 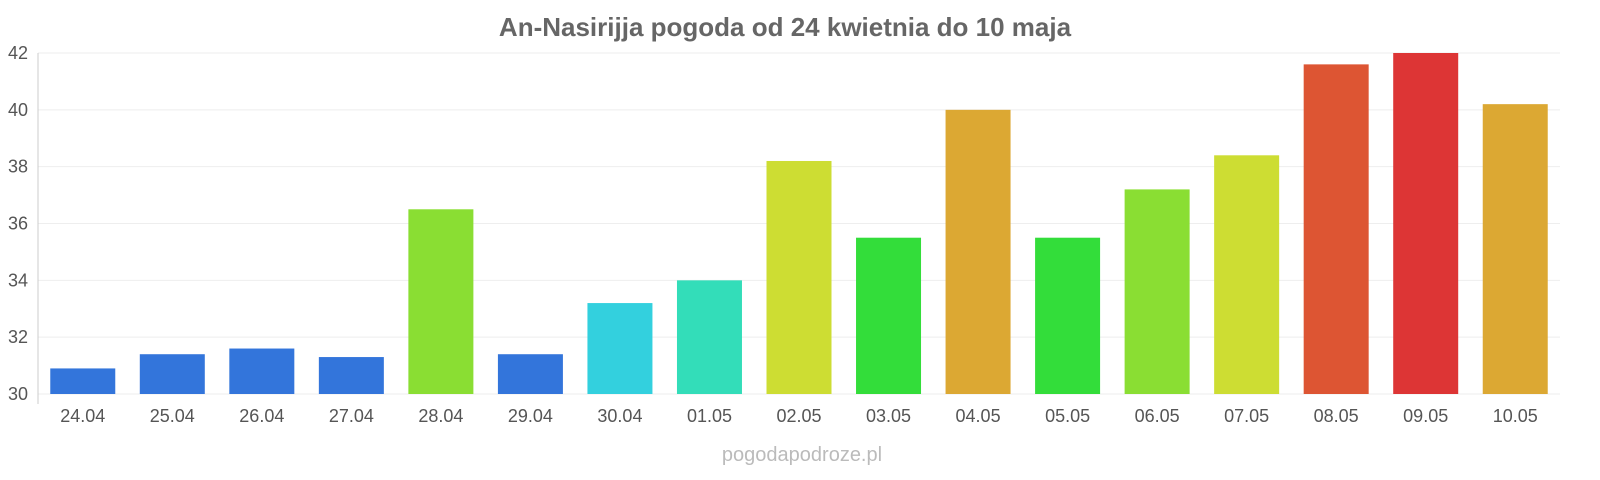 I want to click on x-tick-label: 01.05, so click(x=709, y=416).